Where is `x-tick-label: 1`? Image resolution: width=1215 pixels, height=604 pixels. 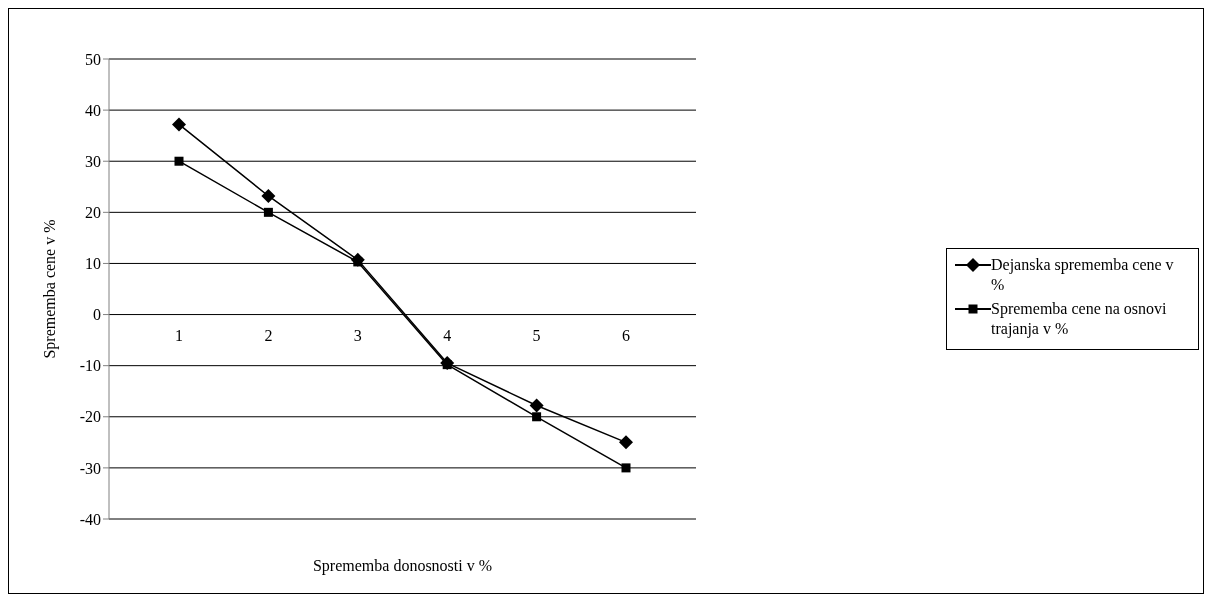 x-tick-label: 1 is located at coordinates (179, 335).